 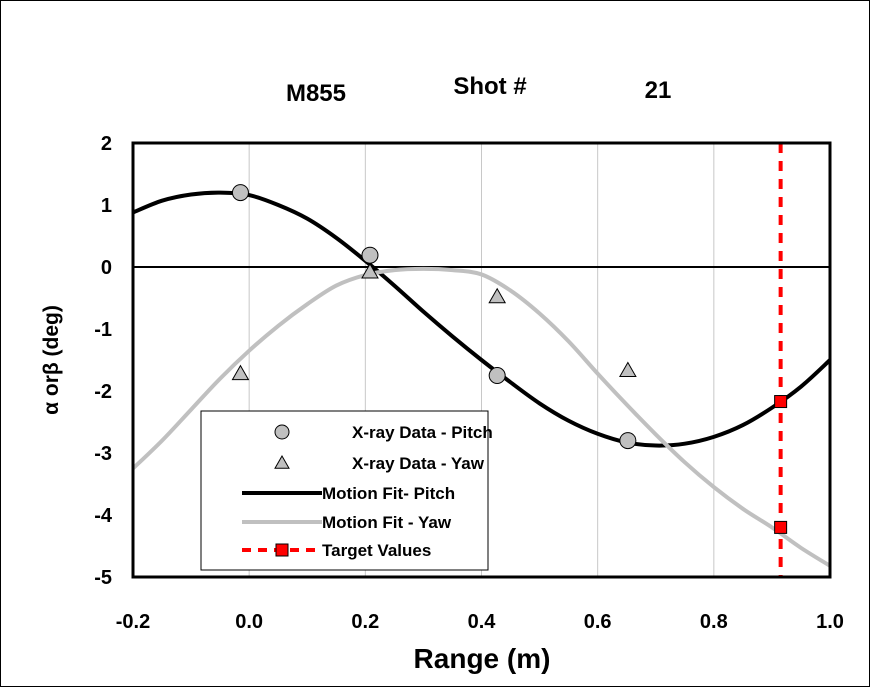 What do you see at coordinates (133, 622) in the screenshot?
I see `x-tick-label: -0.2` at bounding box center [133, 622].